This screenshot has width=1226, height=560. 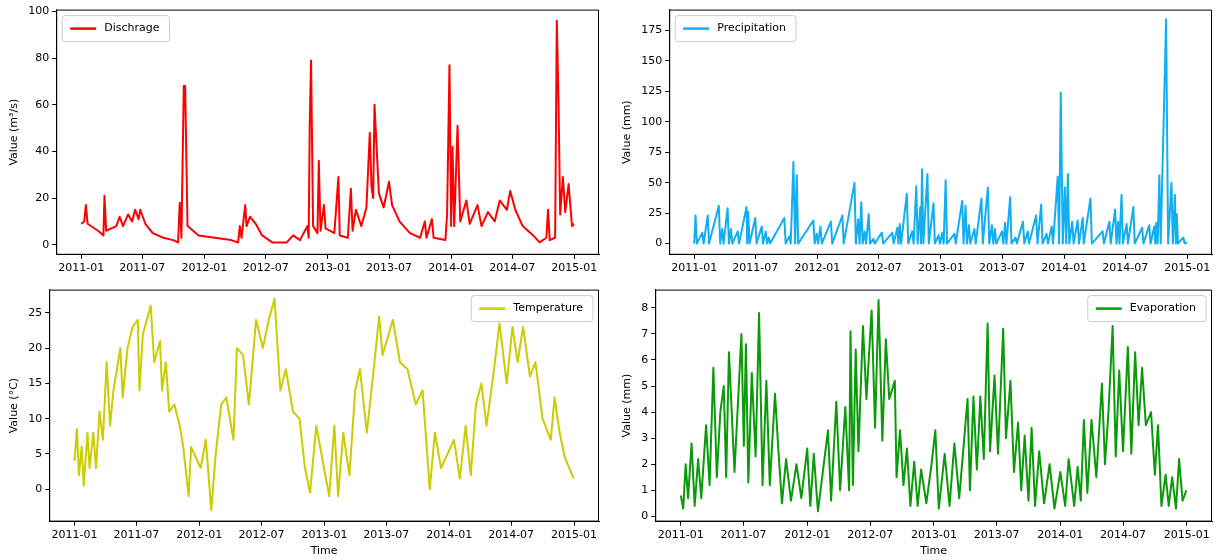 I want to click on y-tick-label: 4, so click(x=645, y=411).